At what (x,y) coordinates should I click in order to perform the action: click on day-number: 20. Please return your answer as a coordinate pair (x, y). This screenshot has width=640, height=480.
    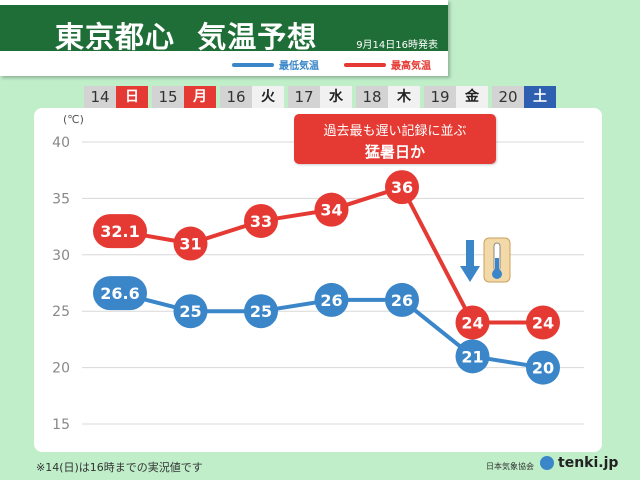
    Looking at the image, I should click on (508, 97).